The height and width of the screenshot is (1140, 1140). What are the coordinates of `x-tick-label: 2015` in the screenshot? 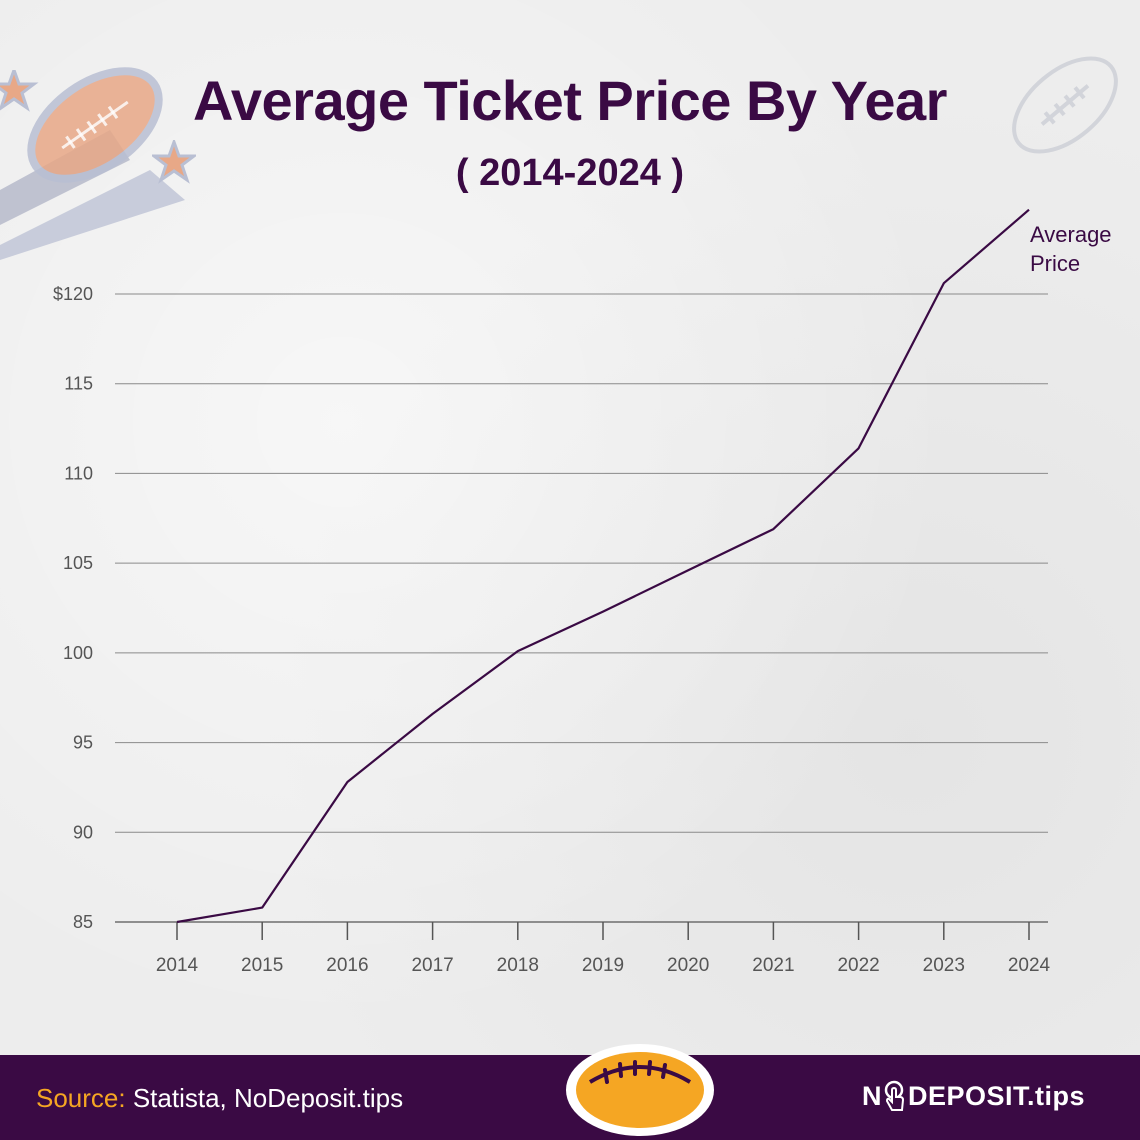 It's located at (262, 965).